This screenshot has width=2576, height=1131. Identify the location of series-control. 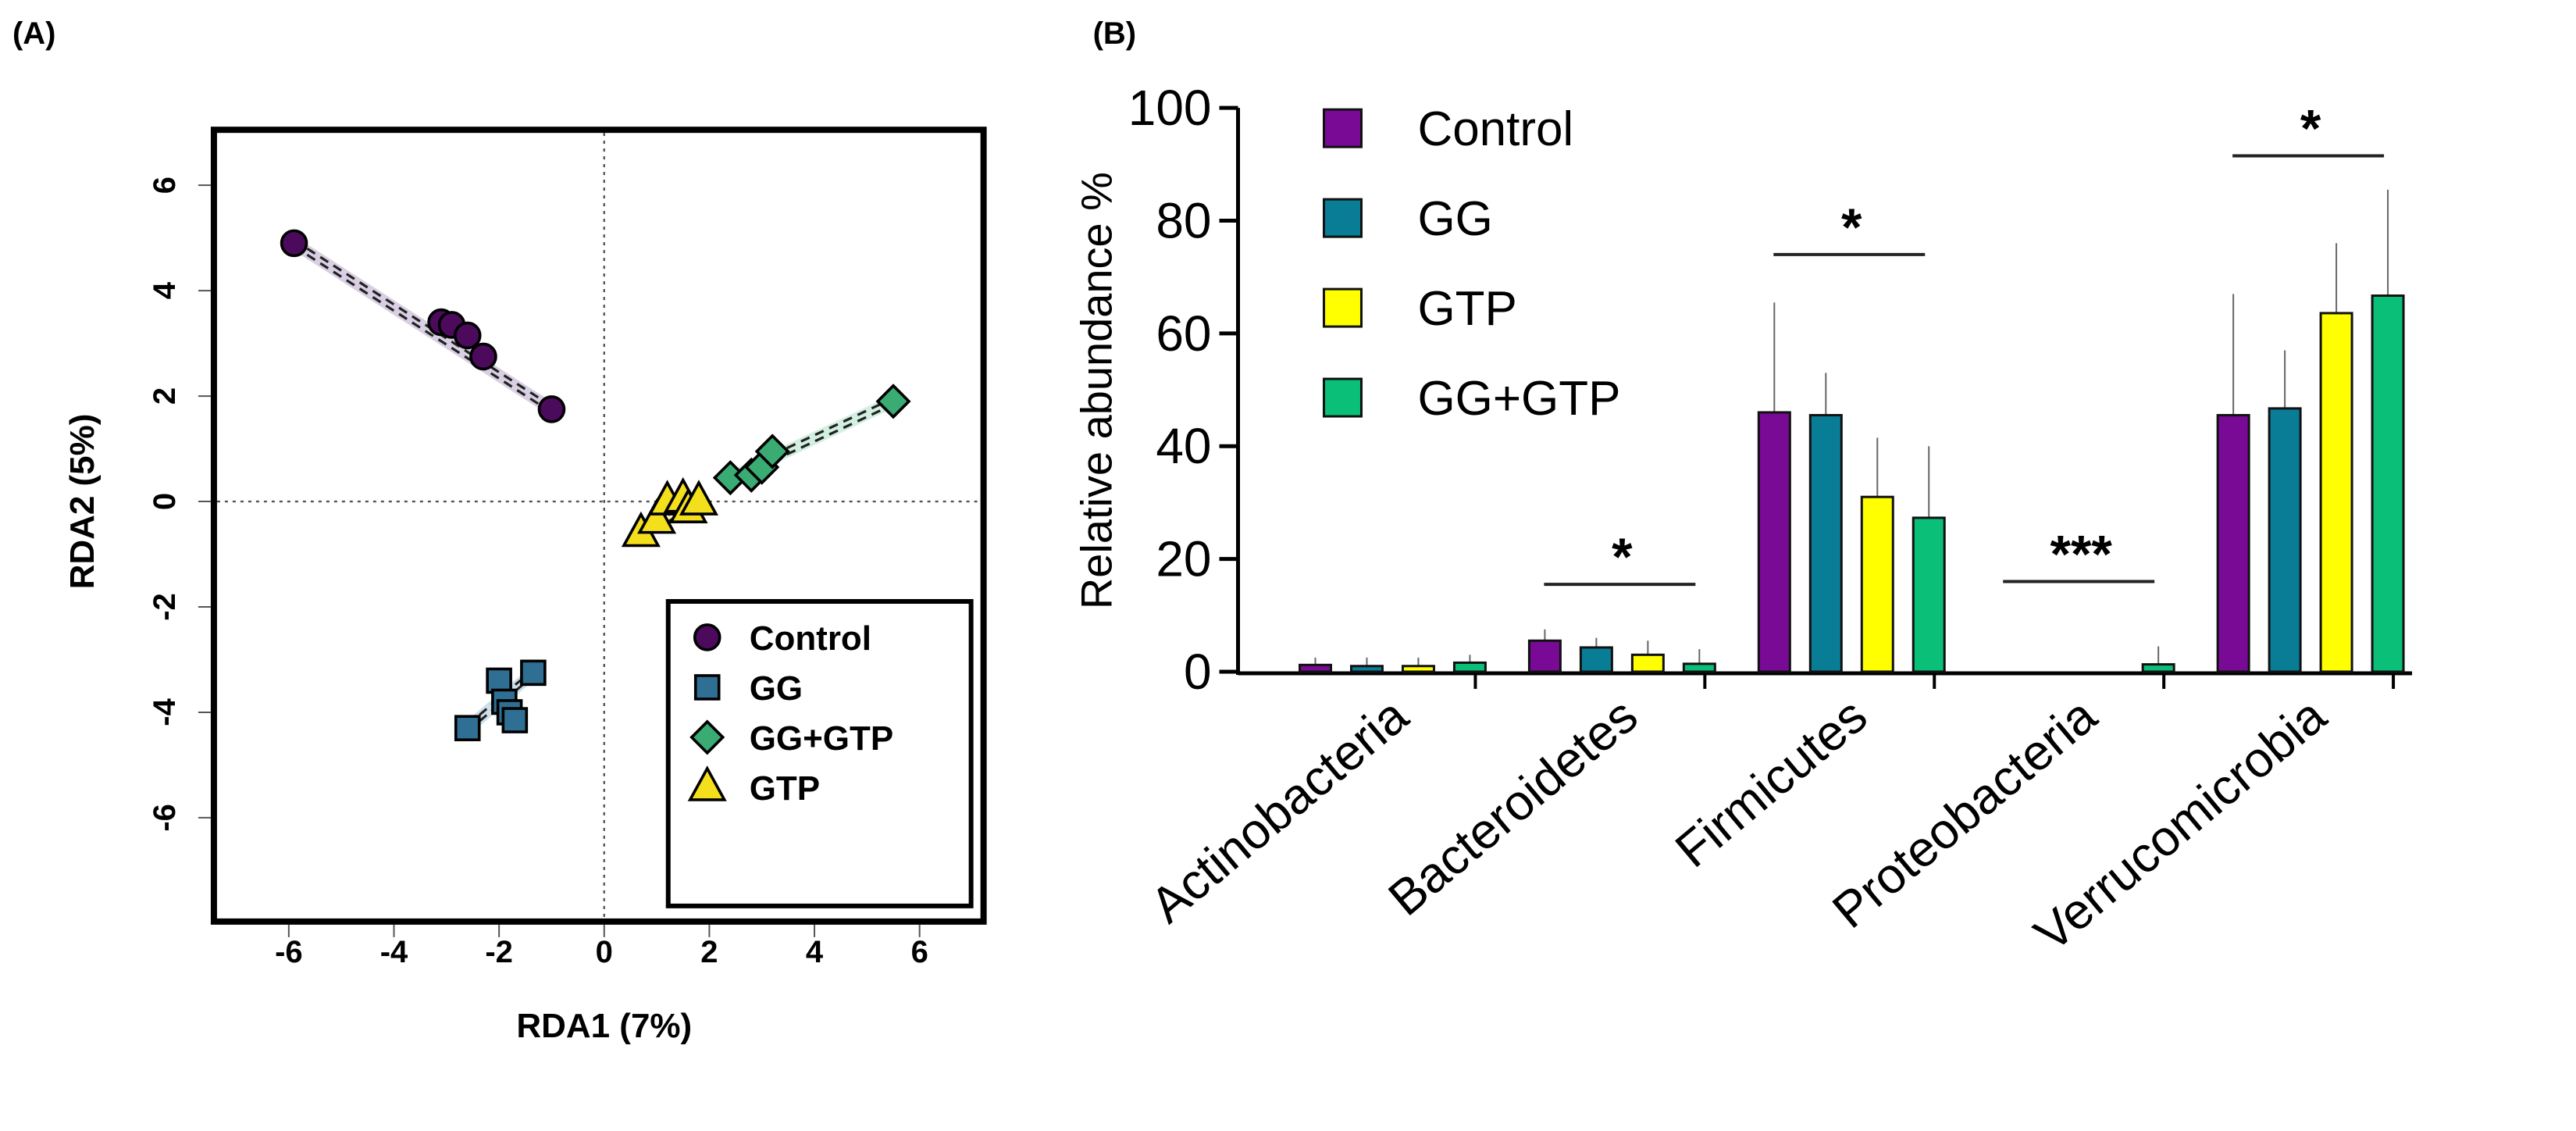
(423, 326).